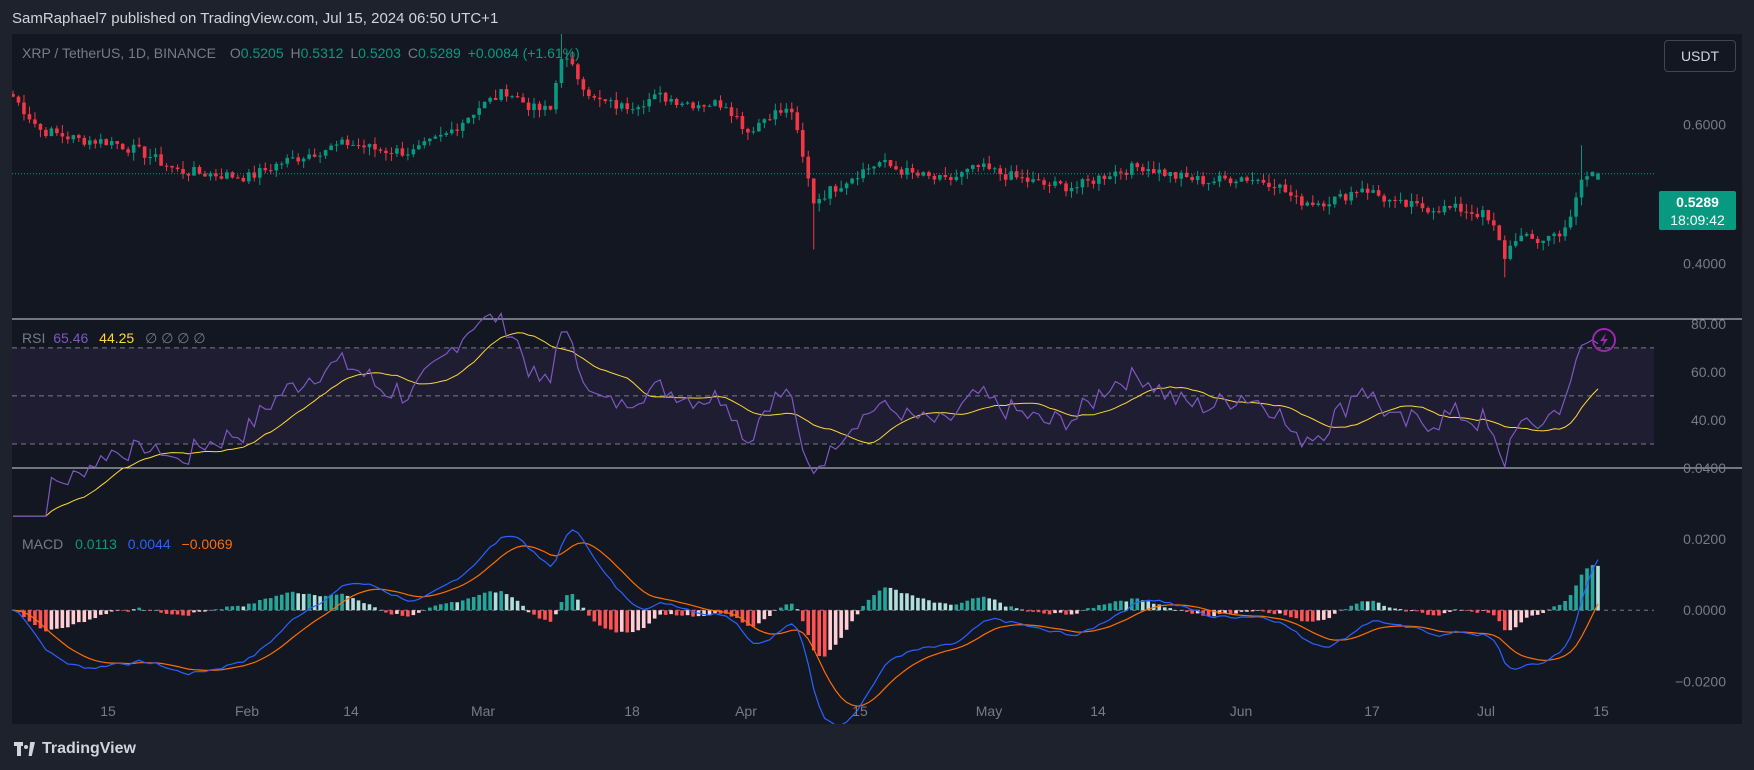  Describe the element at coordinates (1704, 468) in the screenshot. I see `macd-axis-label: 0.0400` at that location.